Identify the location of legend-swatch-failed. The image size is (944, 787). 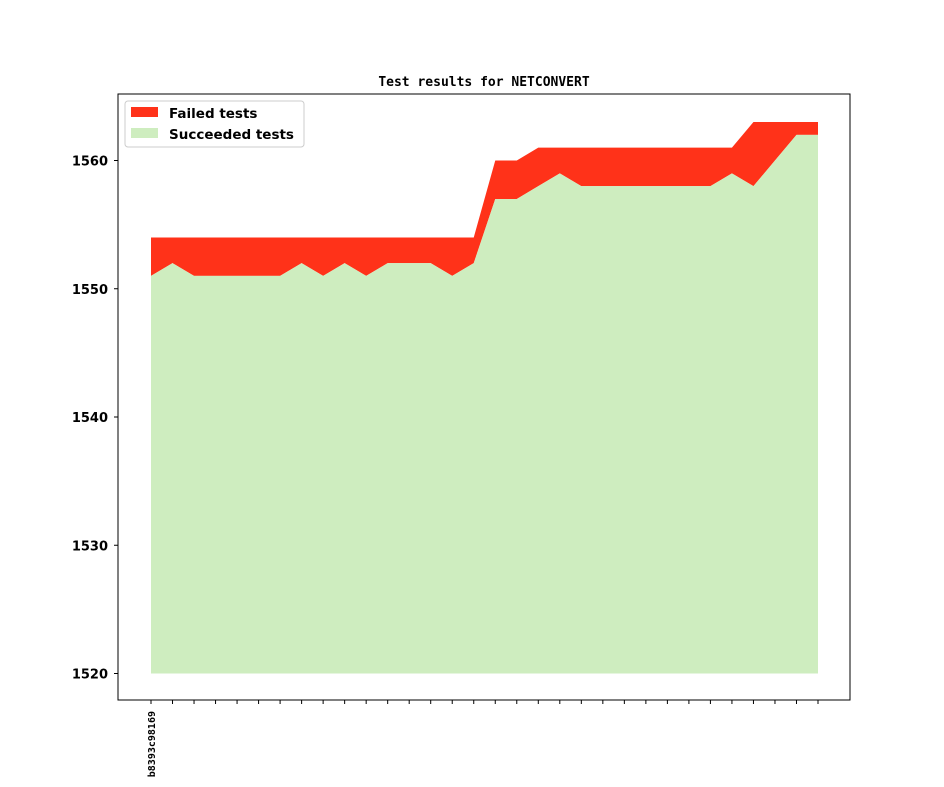
(144, 112).